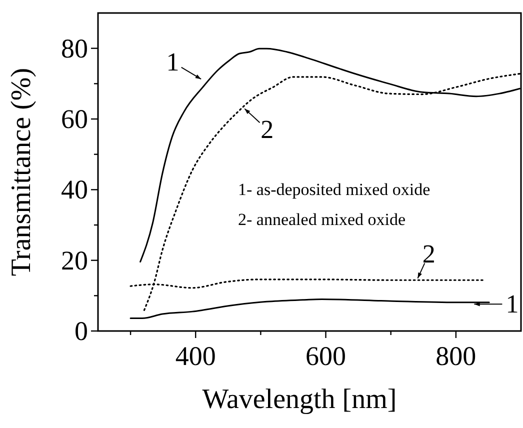  I want to click on y-tick-label: 40, so click(74, 189).